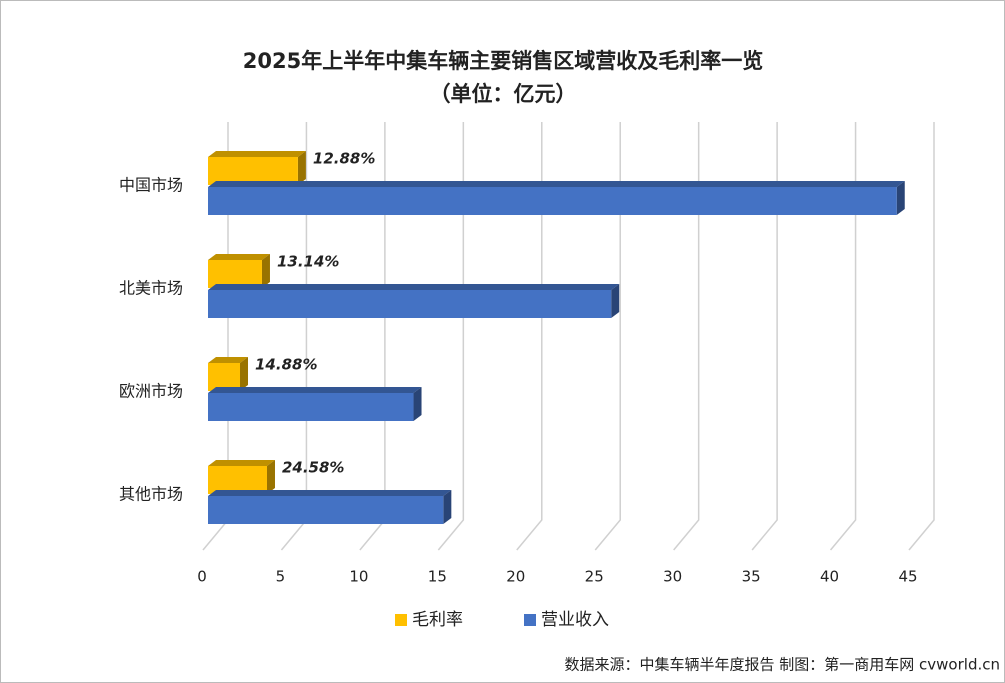 The height and width of the screenshot is (683, 1005). What do you see at coordinates (151, 494) in the screenshot?
I see `y-tick-label: 其他市场` at bounding box center [151, 494].